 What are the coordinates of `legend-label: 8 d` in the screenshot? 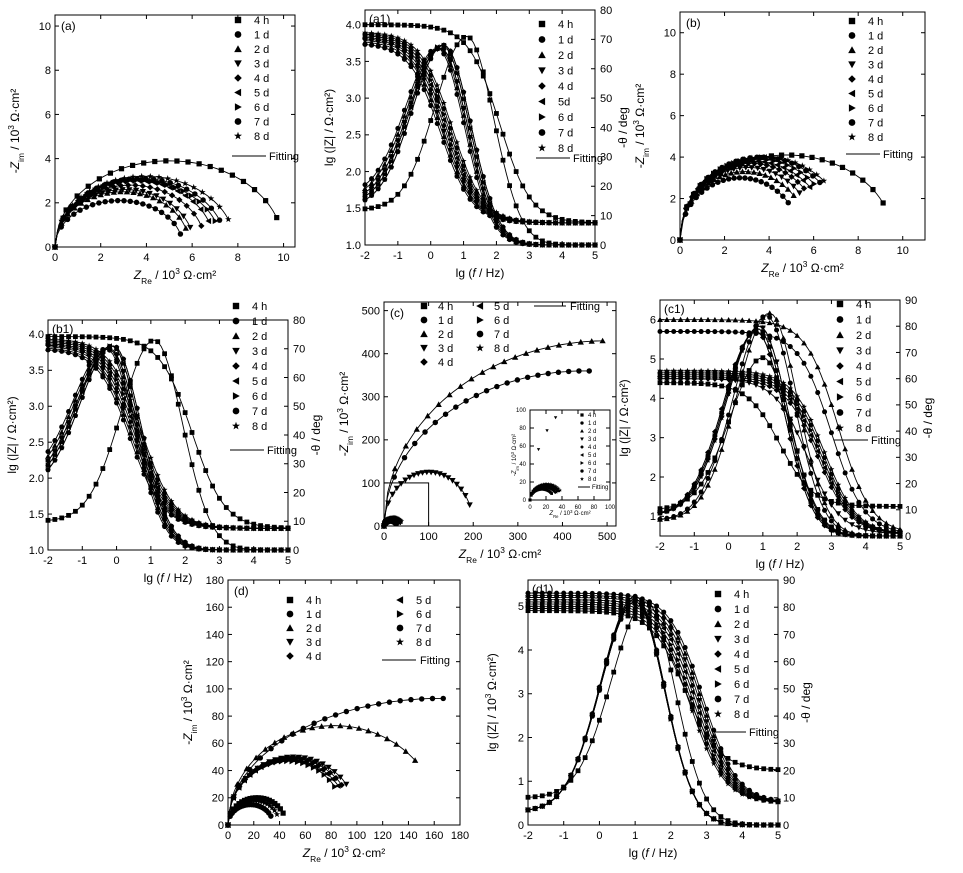 It's located at (259, 427).